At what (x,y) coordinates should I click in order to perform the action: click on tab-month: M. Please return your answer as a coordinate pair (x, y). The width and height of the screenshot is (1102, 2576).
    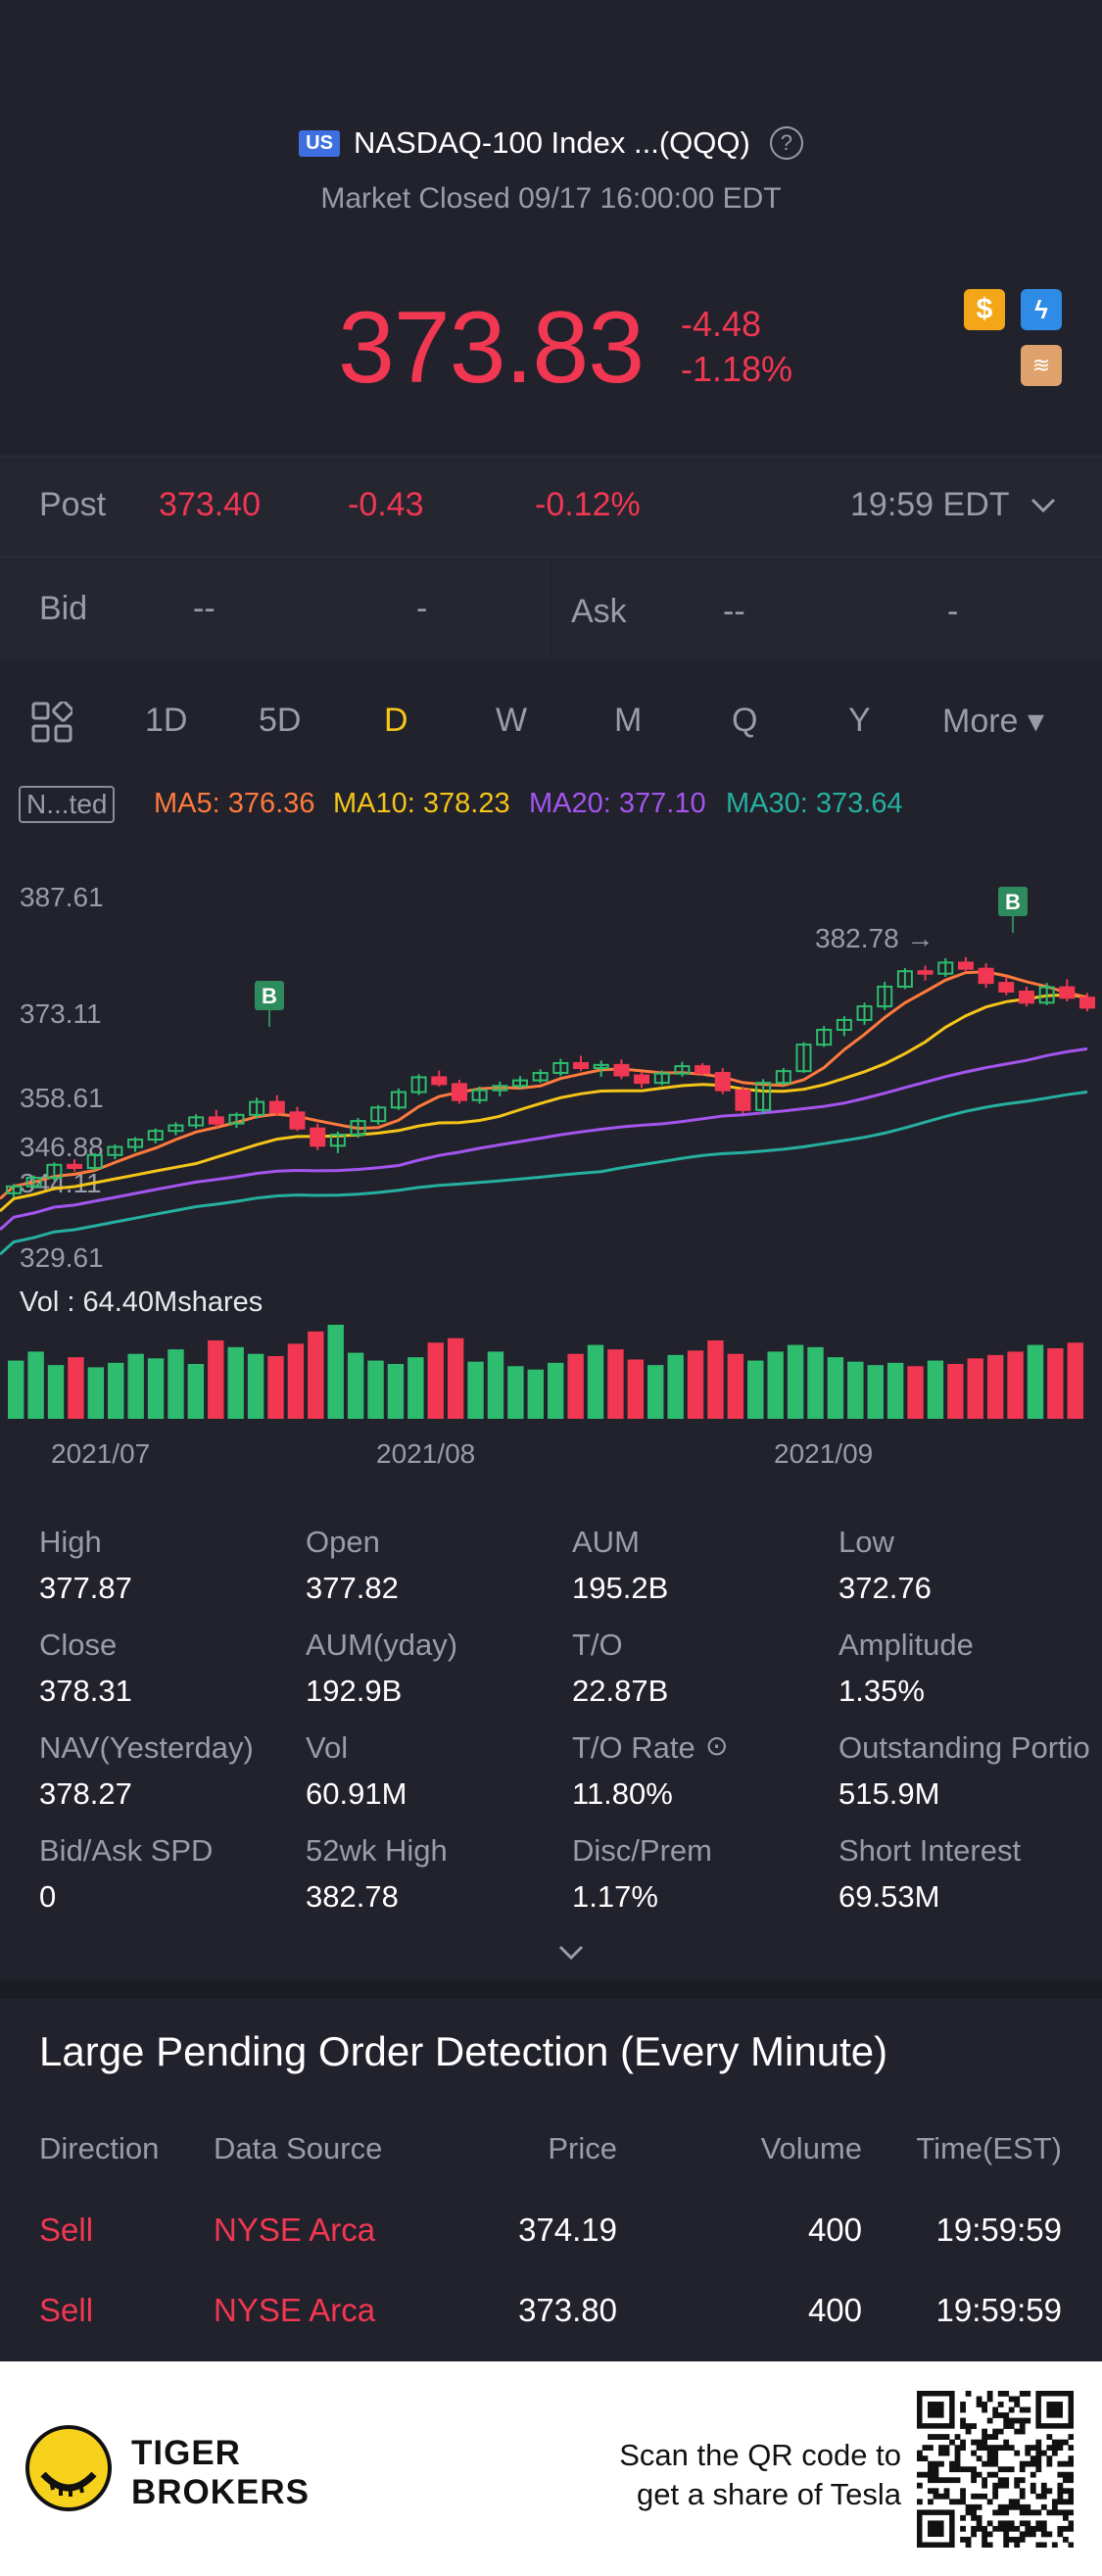
    Looking at the image, I should click on (628, 720).